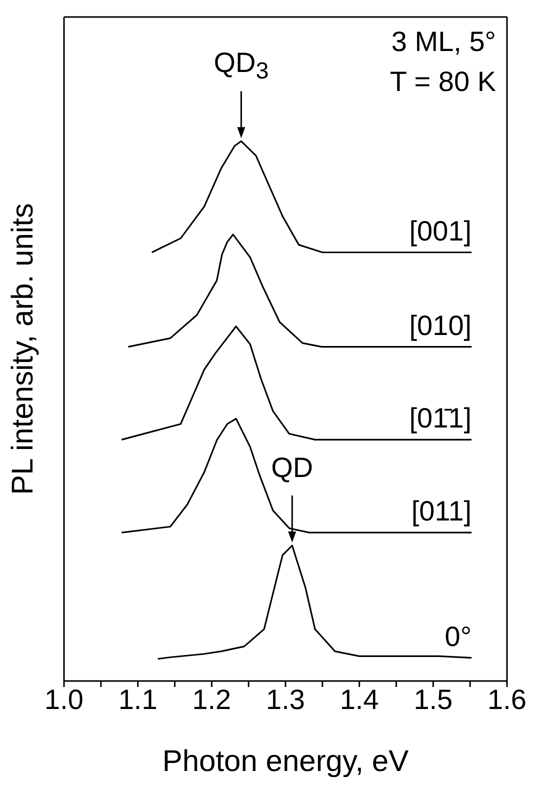 This screenshot has height=785, width=542. I want to click on text: 3 ML, 5°, so click(443, 42).